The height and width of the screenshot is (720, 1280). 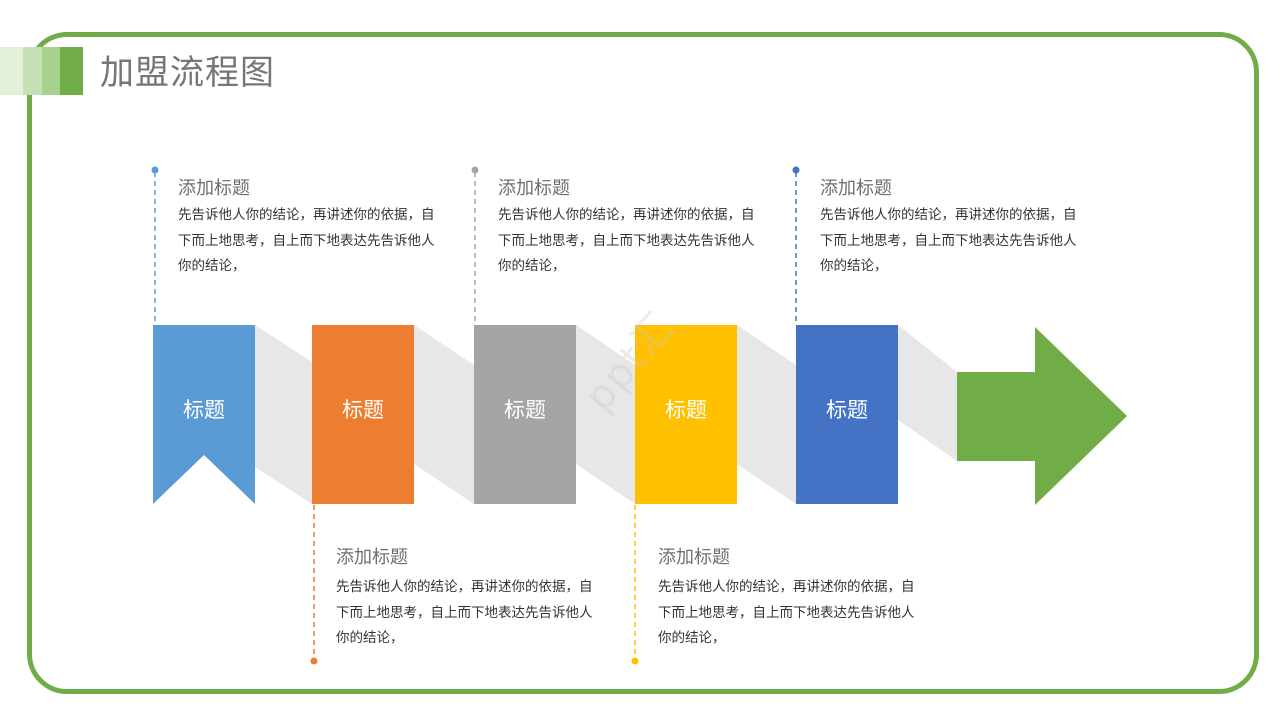 What do you see at coordinates (847, 410) in the screenshot?
I see `step-label-5: 标题` at bounding box center [847, 410].